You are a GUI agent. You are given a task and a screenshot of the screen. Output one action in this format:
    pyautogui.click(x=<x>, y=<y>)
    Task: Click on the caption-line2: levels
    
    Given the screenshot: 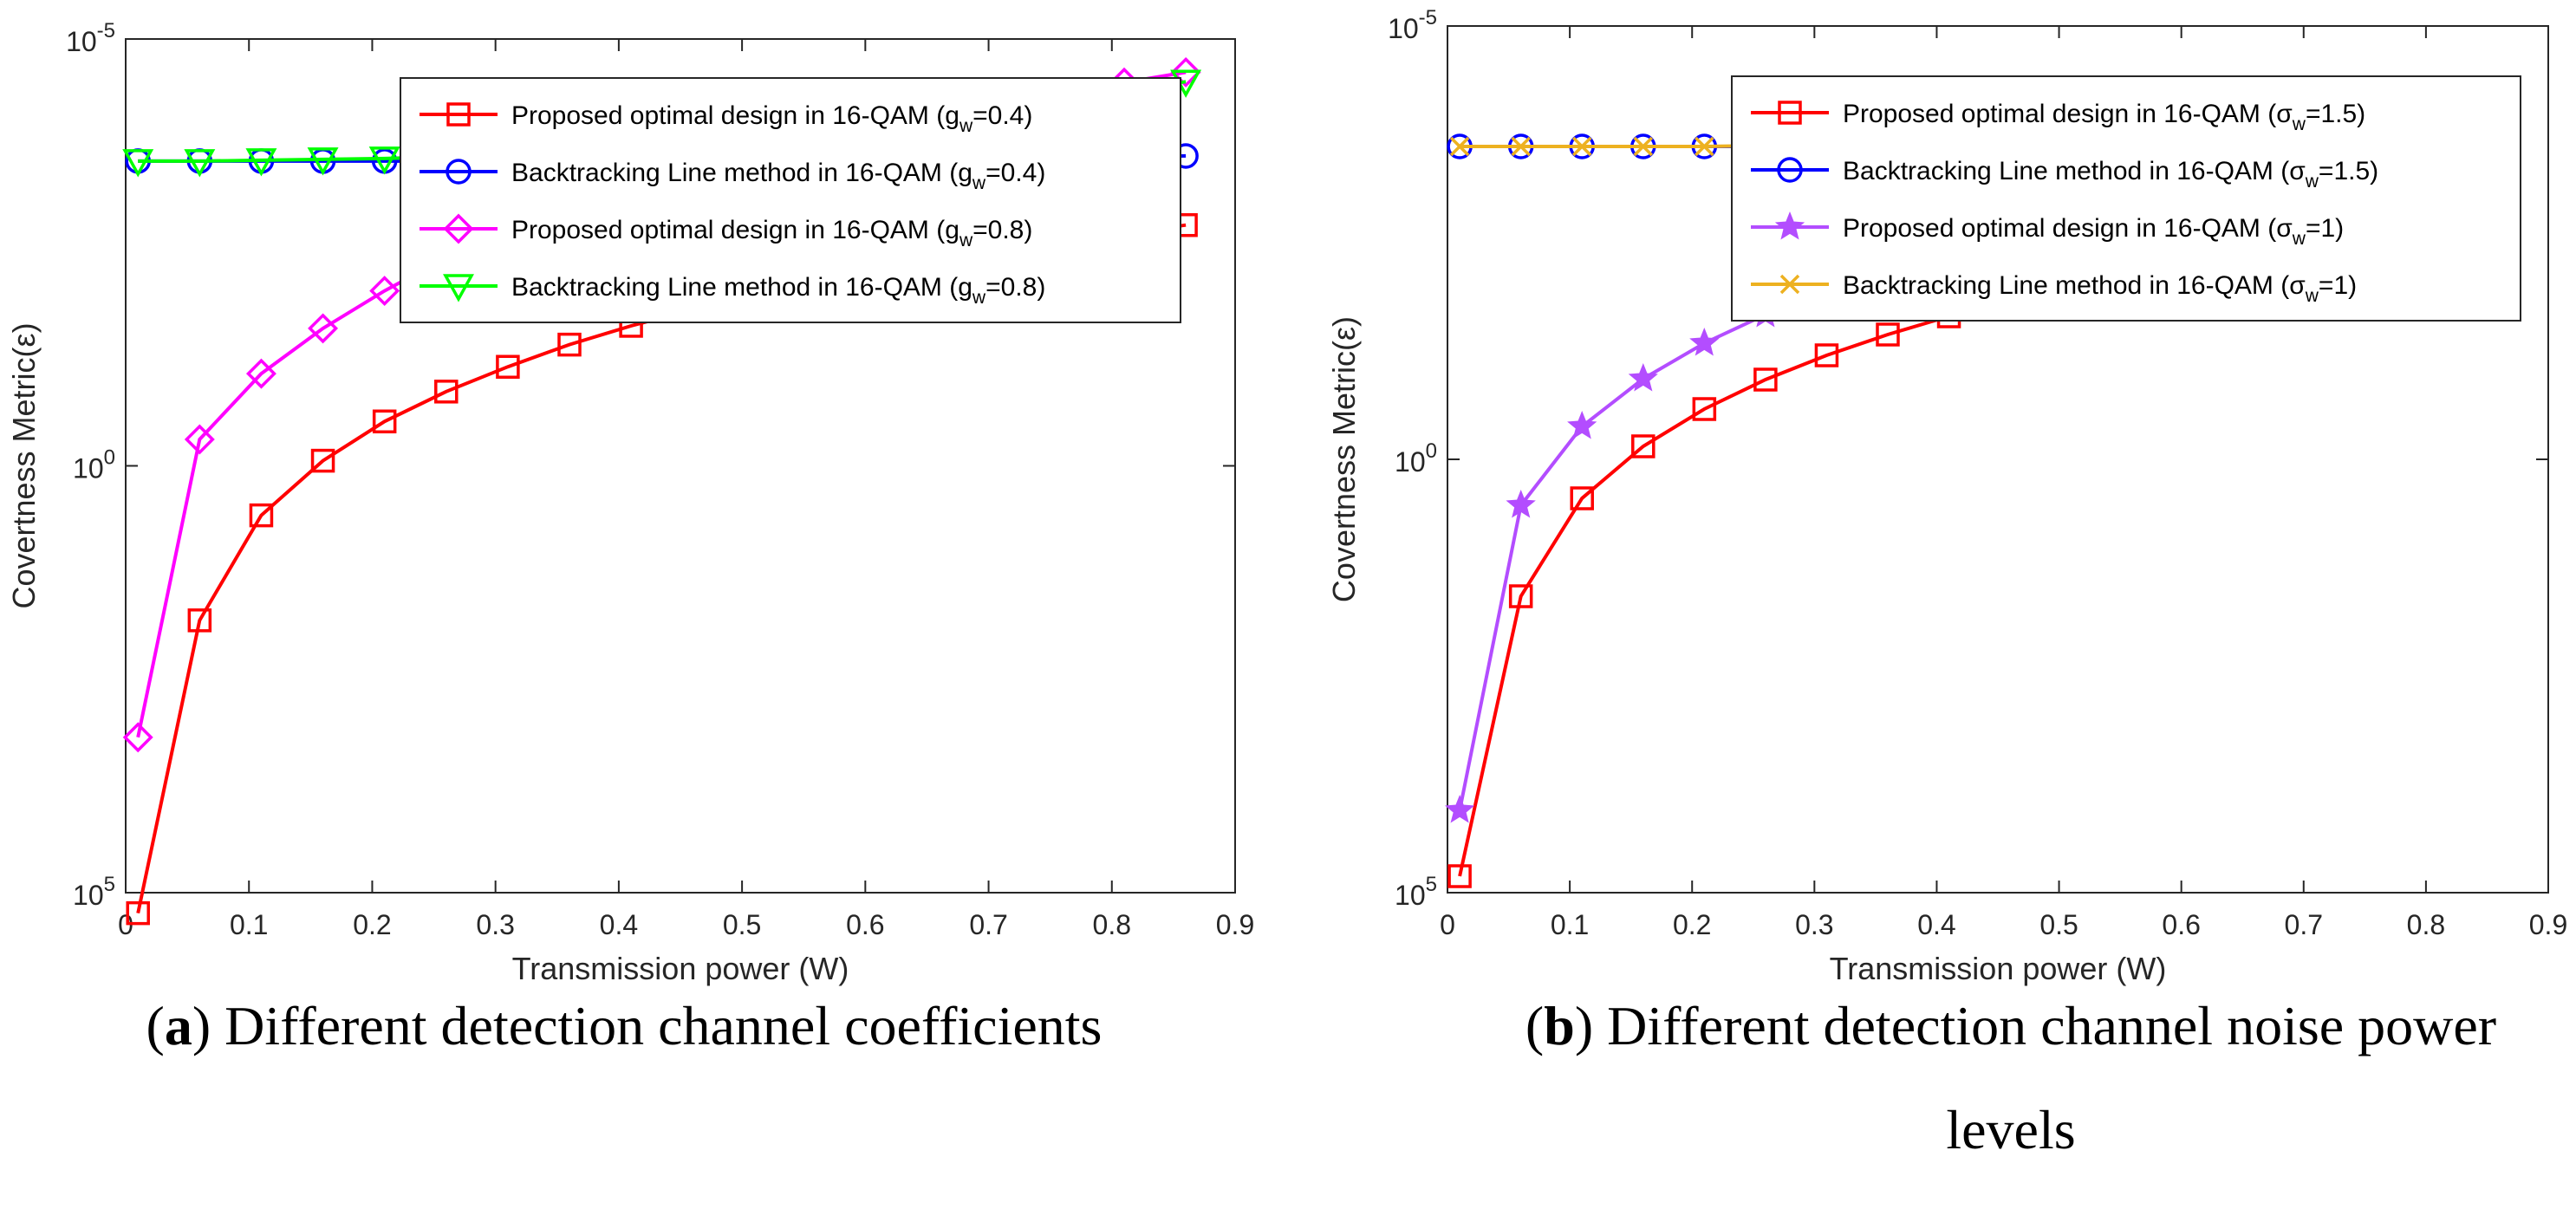 What is the action you would take?
    pyautogui.click(x=2010, y=1129)
    